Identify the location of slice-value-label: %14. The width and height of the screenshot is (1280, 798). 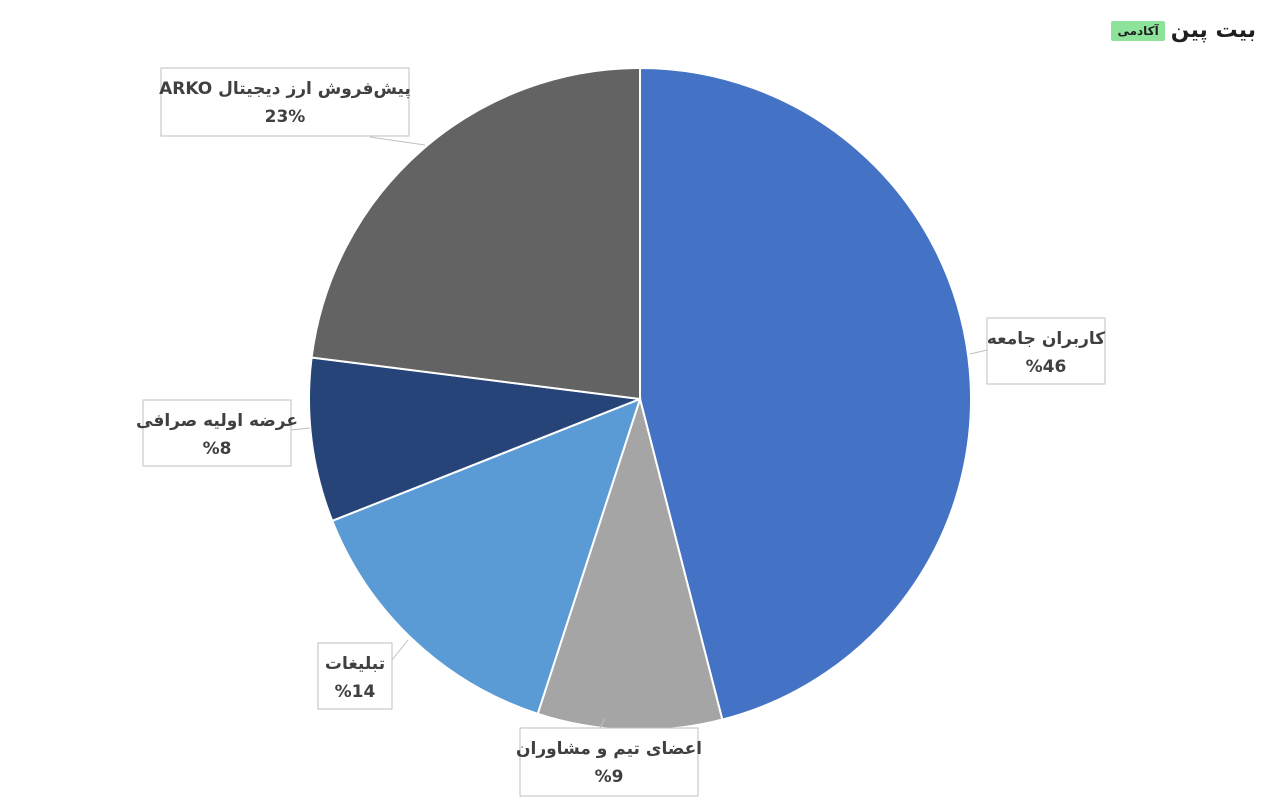
(355, 692).